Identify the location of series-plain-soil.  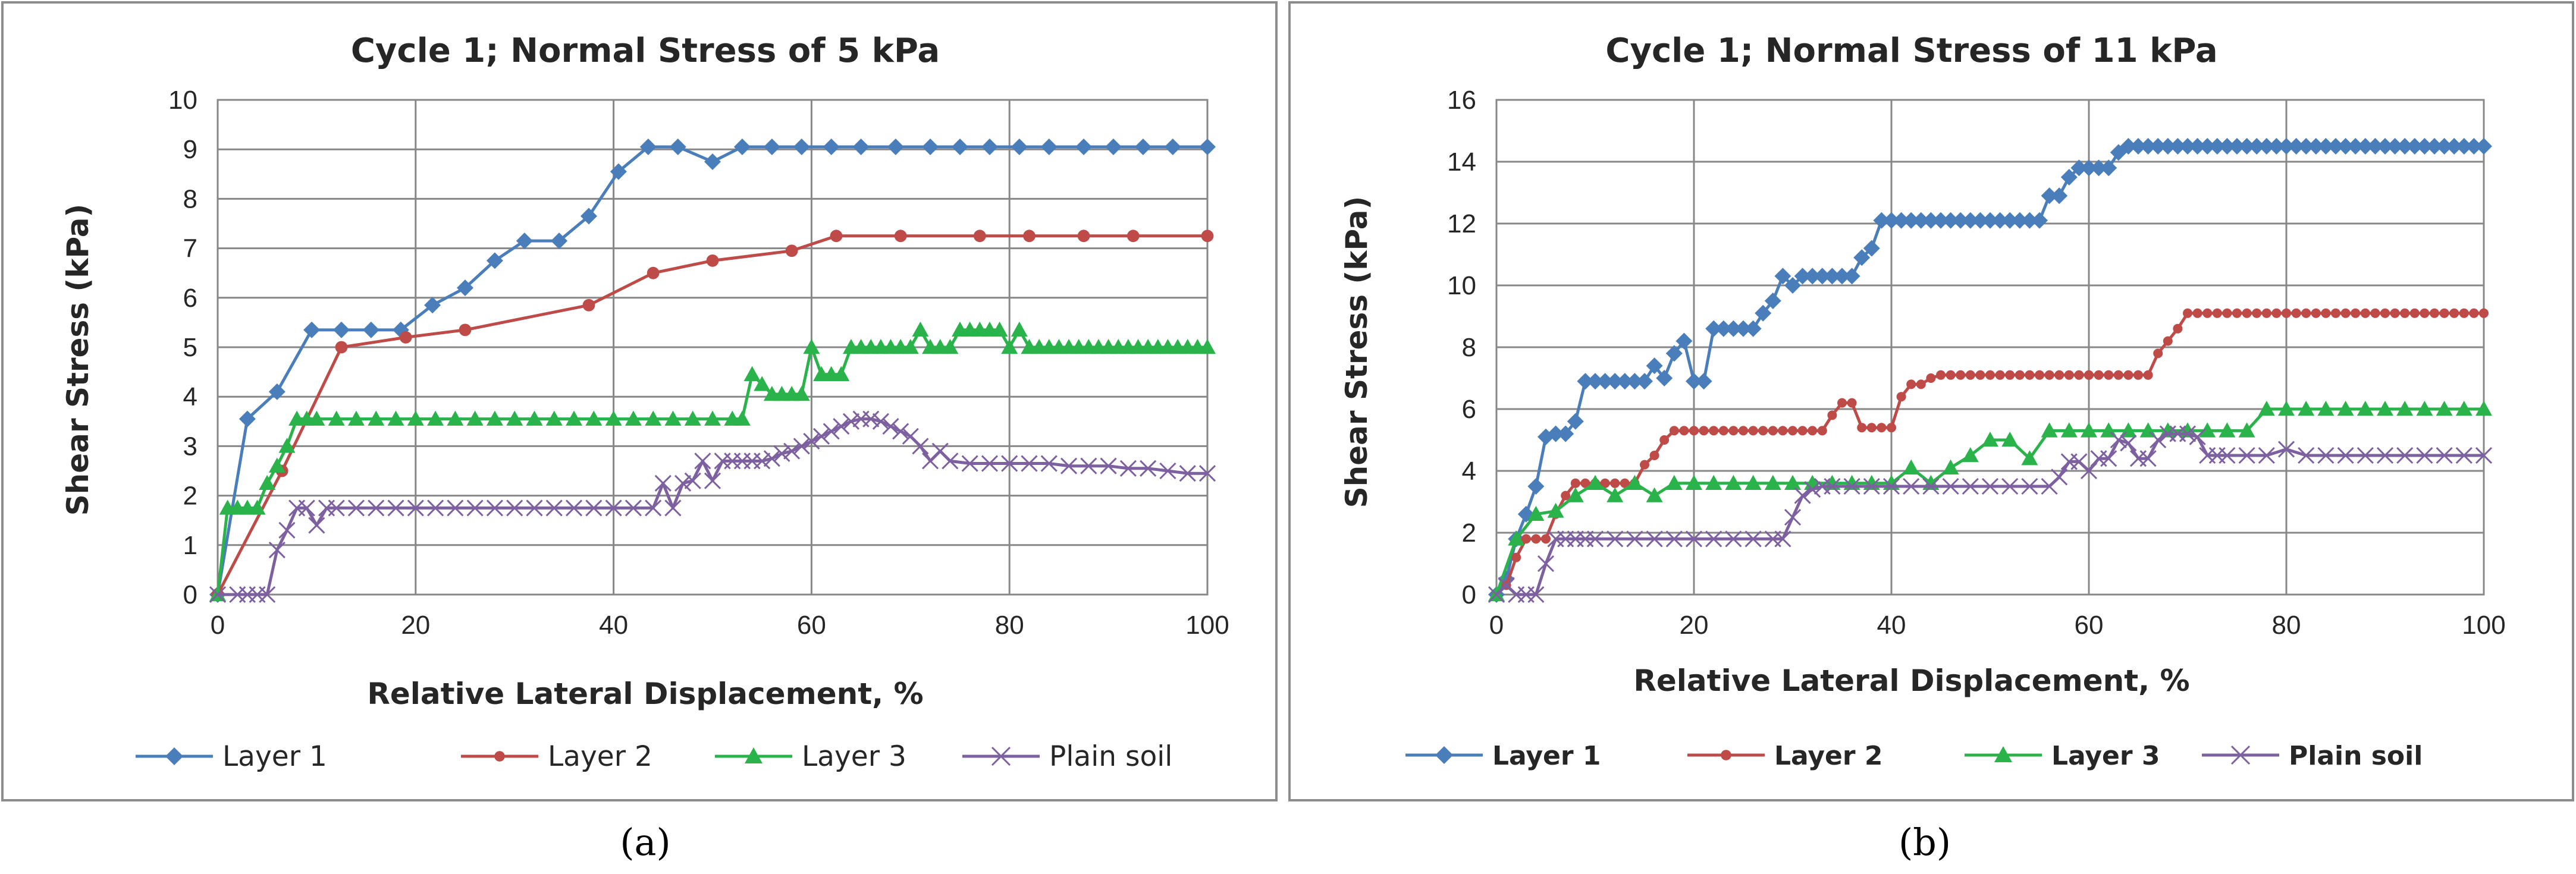
(1990, 514).